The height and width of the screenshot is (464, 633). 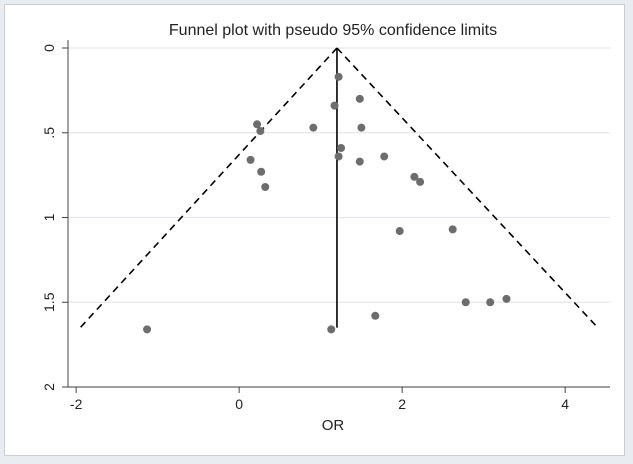 I want to click on y-tick-label: .5, so click(x=49, y=133).